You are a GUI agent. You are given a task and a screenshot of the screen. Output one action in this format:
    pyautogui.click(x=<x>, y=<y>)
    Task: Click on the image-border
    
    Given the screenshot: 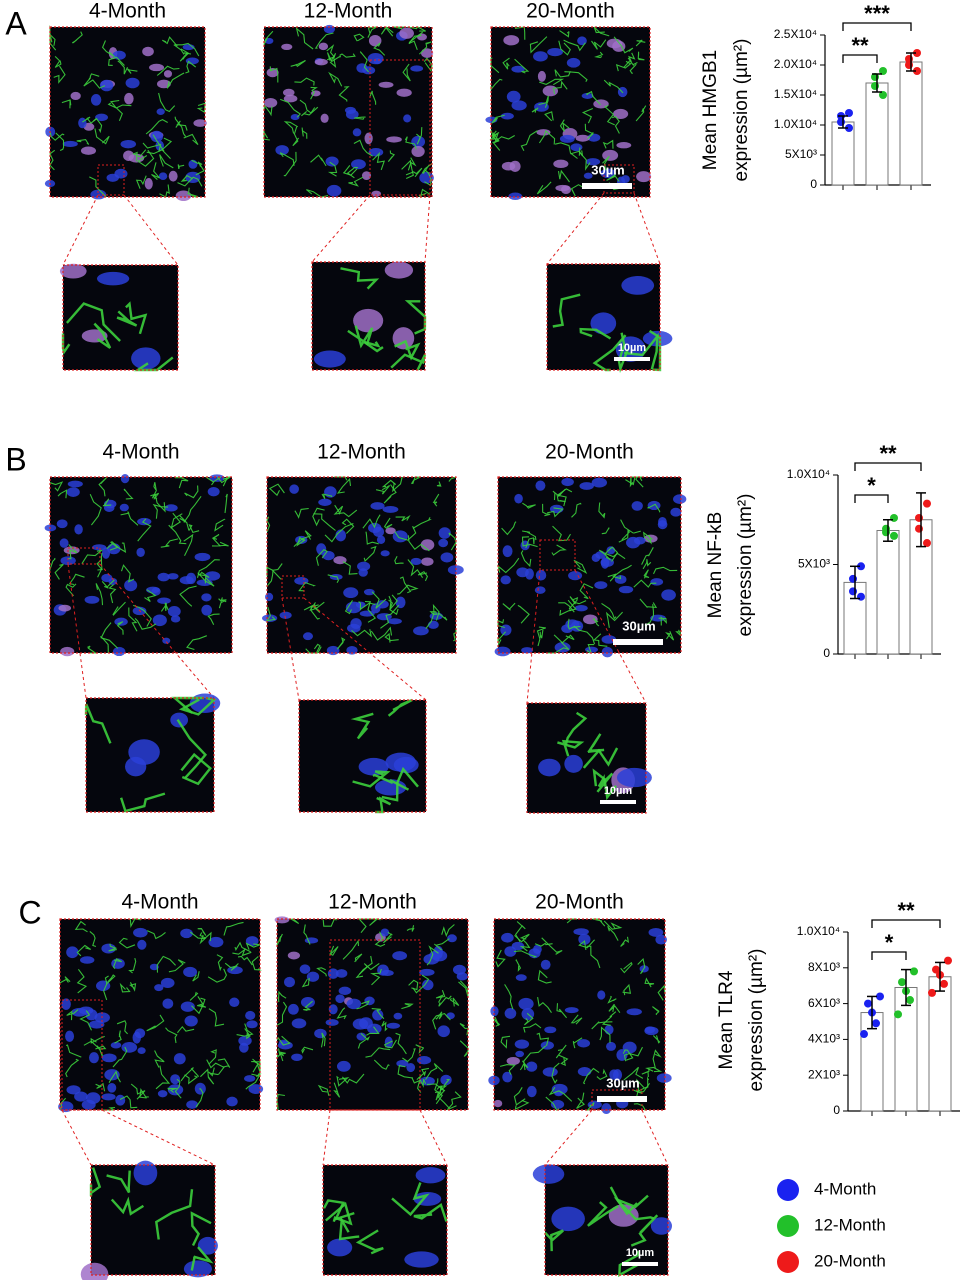 What is the action you would take?
    pyautogui.click(x=385, y=1220)
    